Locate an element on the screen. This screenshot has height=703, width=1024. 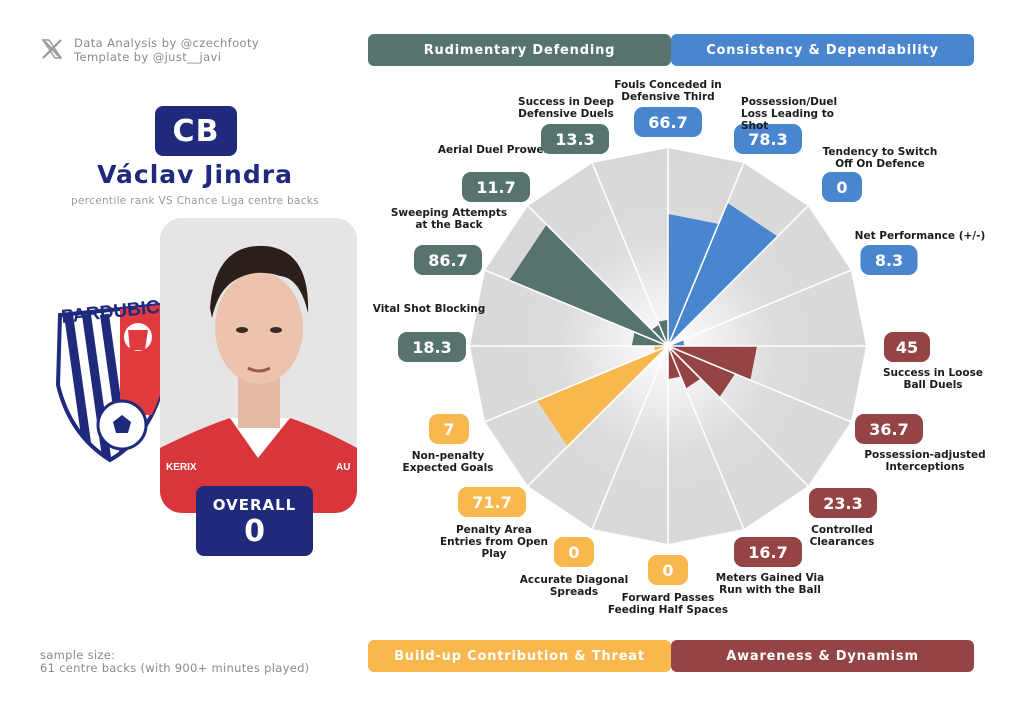
value-label-5: 36.7 is located at coordinates (888, 429).